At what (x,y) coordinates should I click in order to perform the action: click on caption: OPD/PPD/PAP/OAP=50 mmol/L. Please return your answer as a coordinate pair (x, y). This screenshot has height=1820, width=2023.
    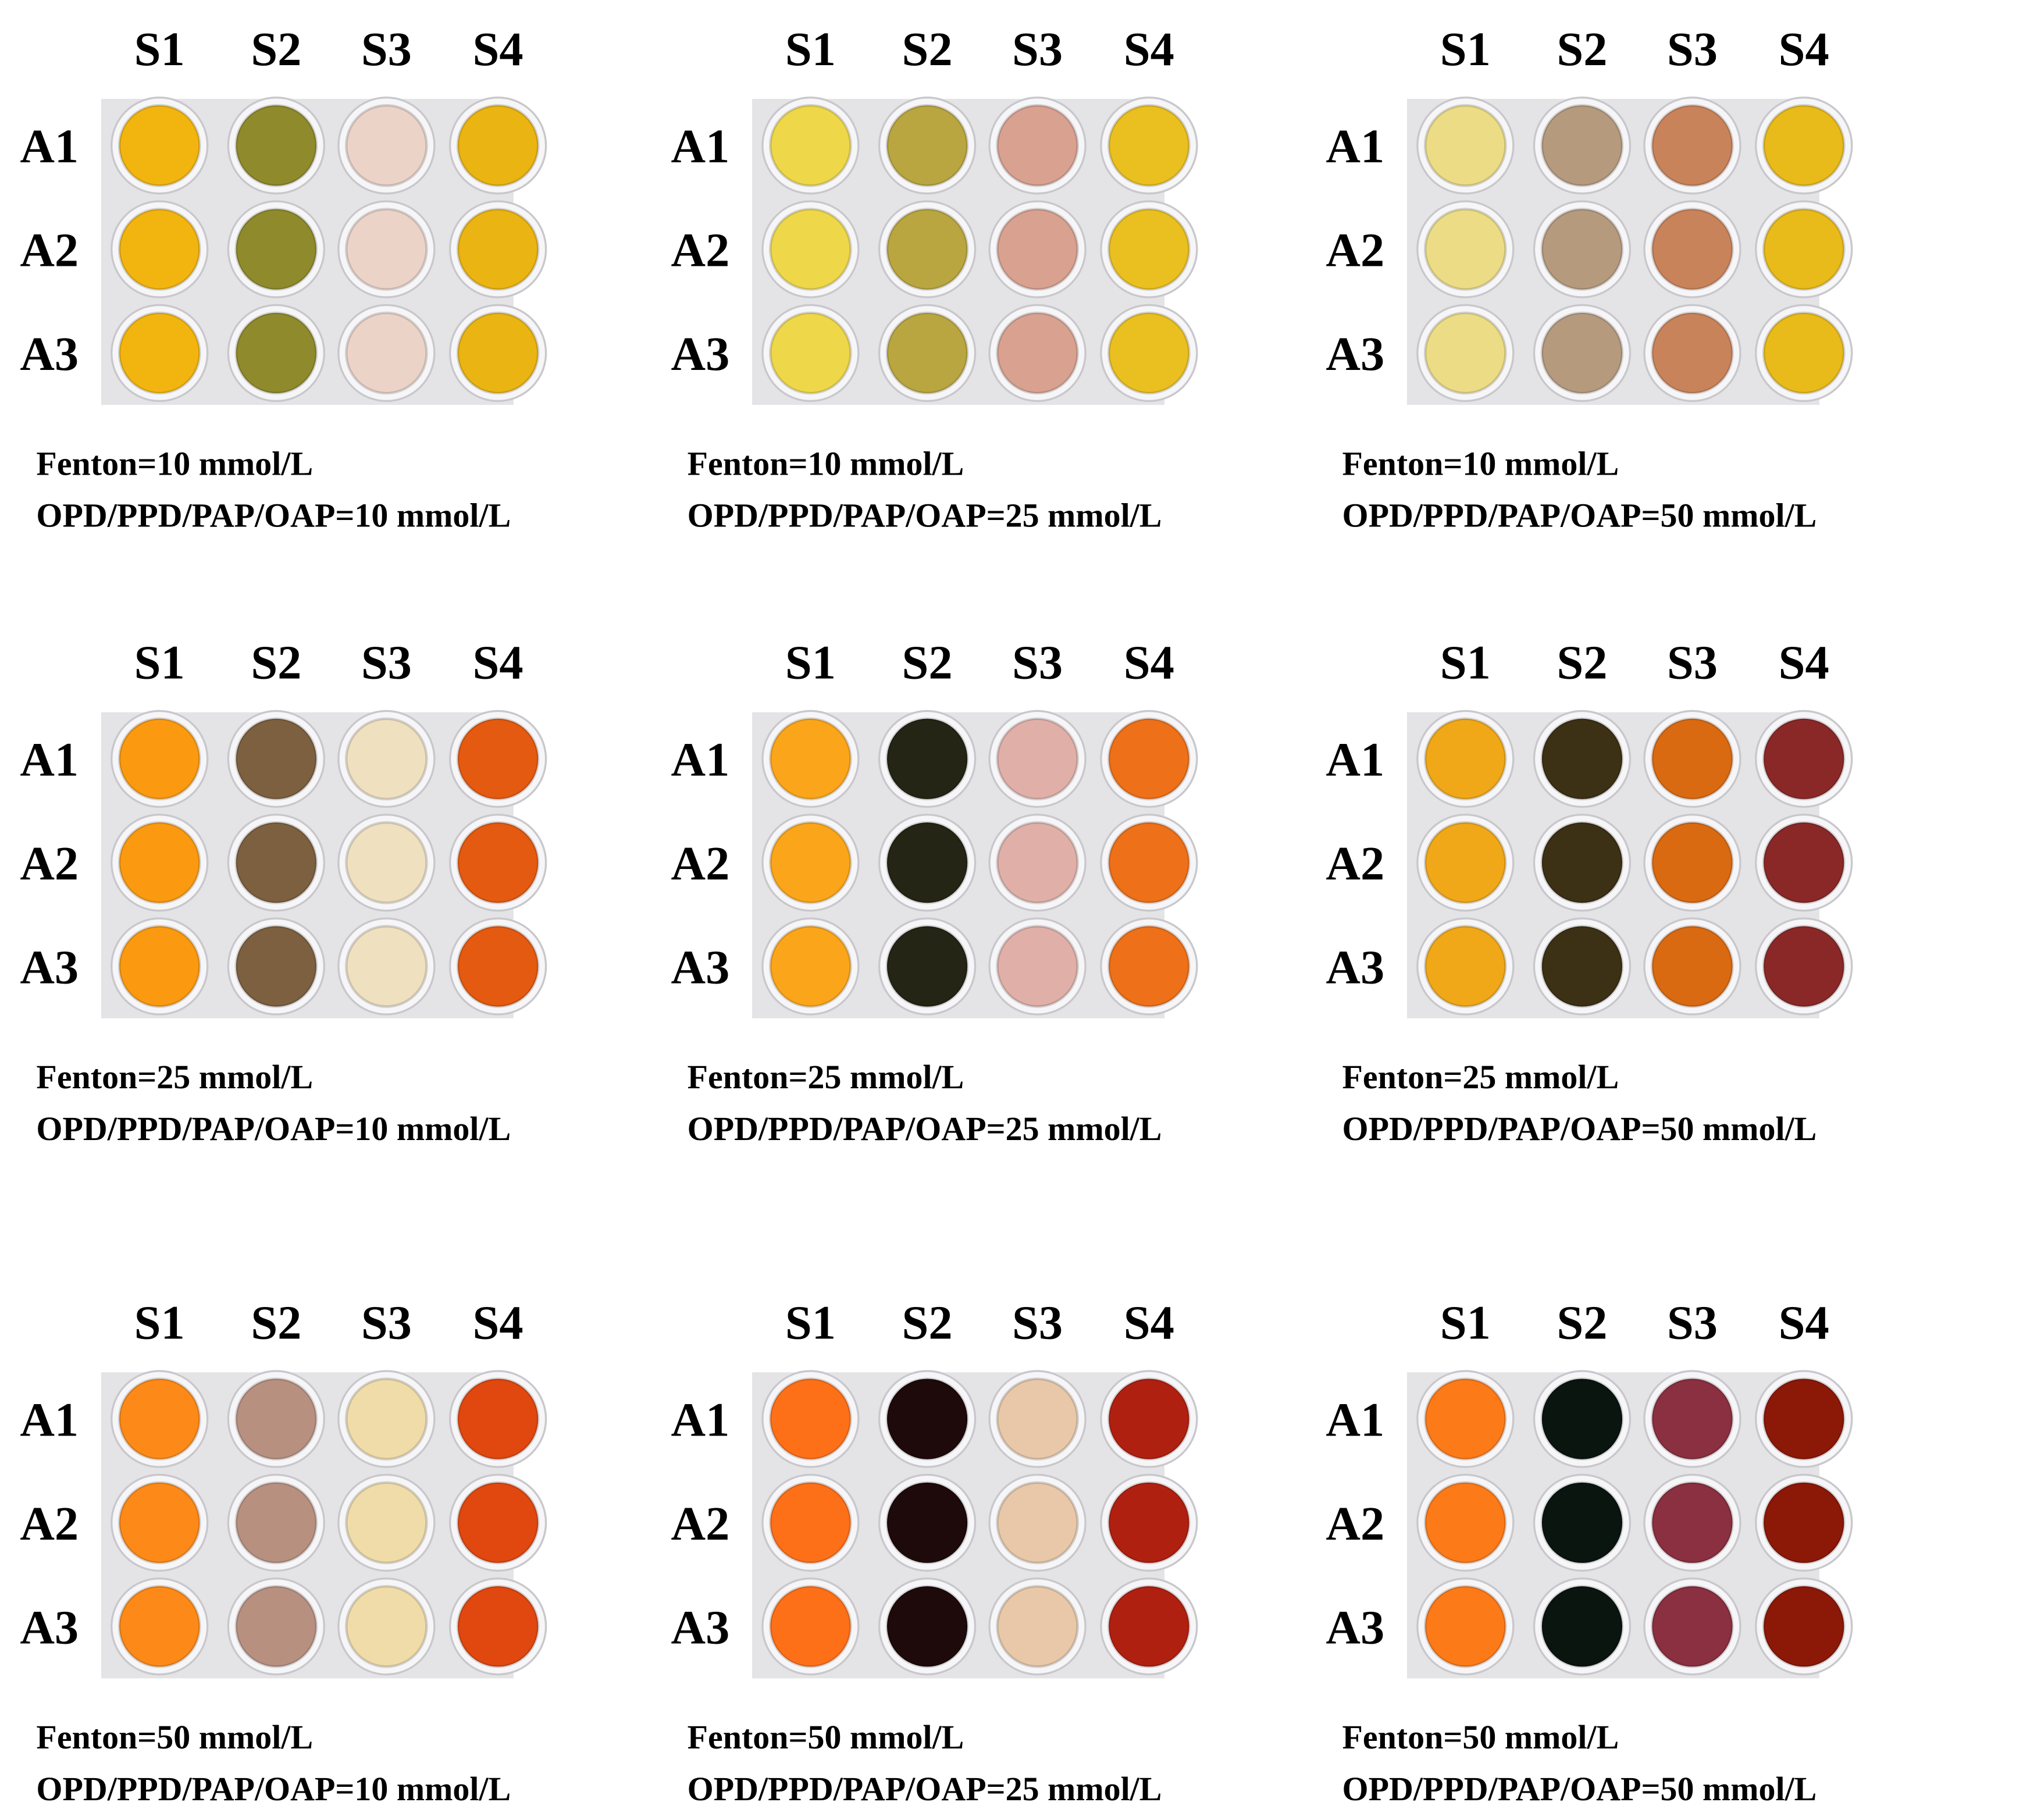
    Looking at the image, I should click on (1579, 1129).